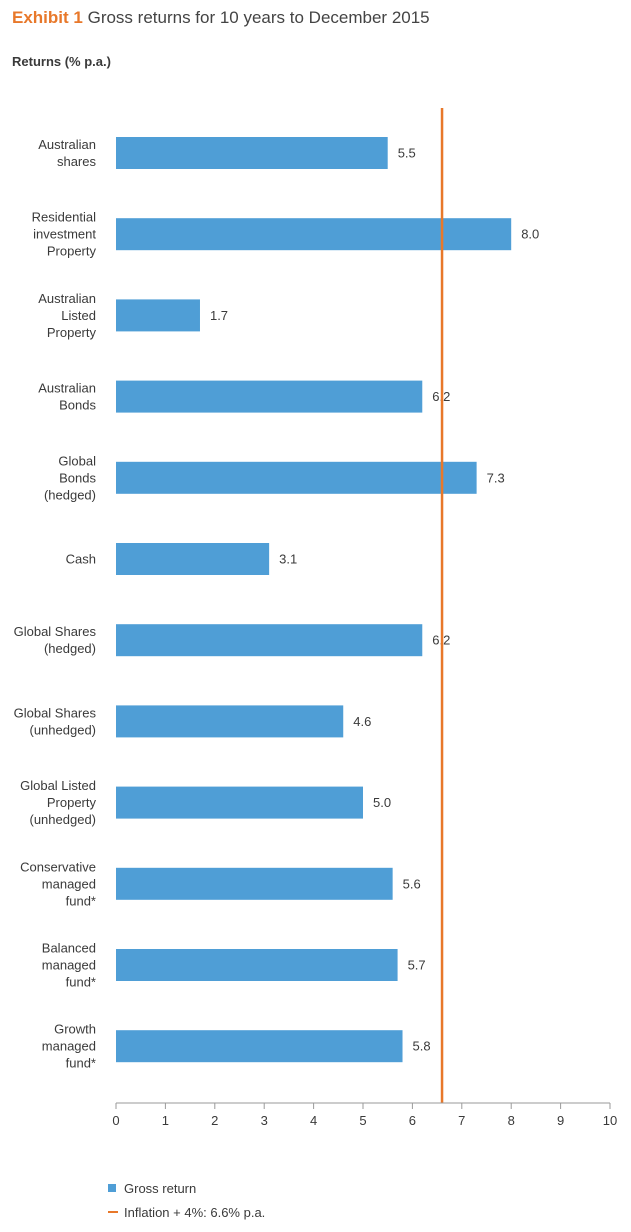  What do you see at coordinates (47, 17) in the screenshot?
I see `exhibit-label: Exhibit 1` at bounding box center [47, 17].